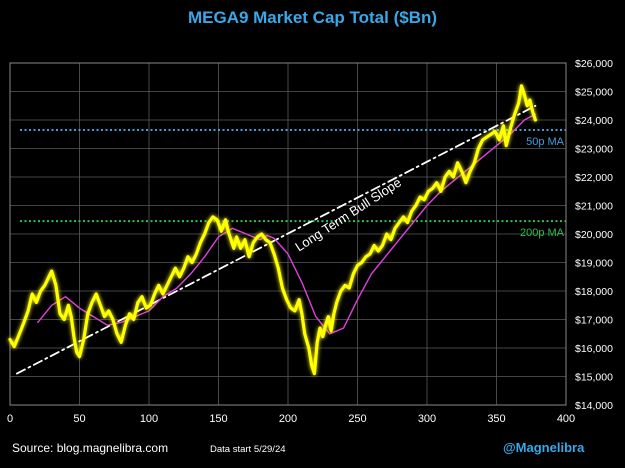 The image size is (625, 468). What do you see at coordinates (544, 447) in the screenshot?
I see `author-handle: @Magnelibra` at bounding box center [544, 447].